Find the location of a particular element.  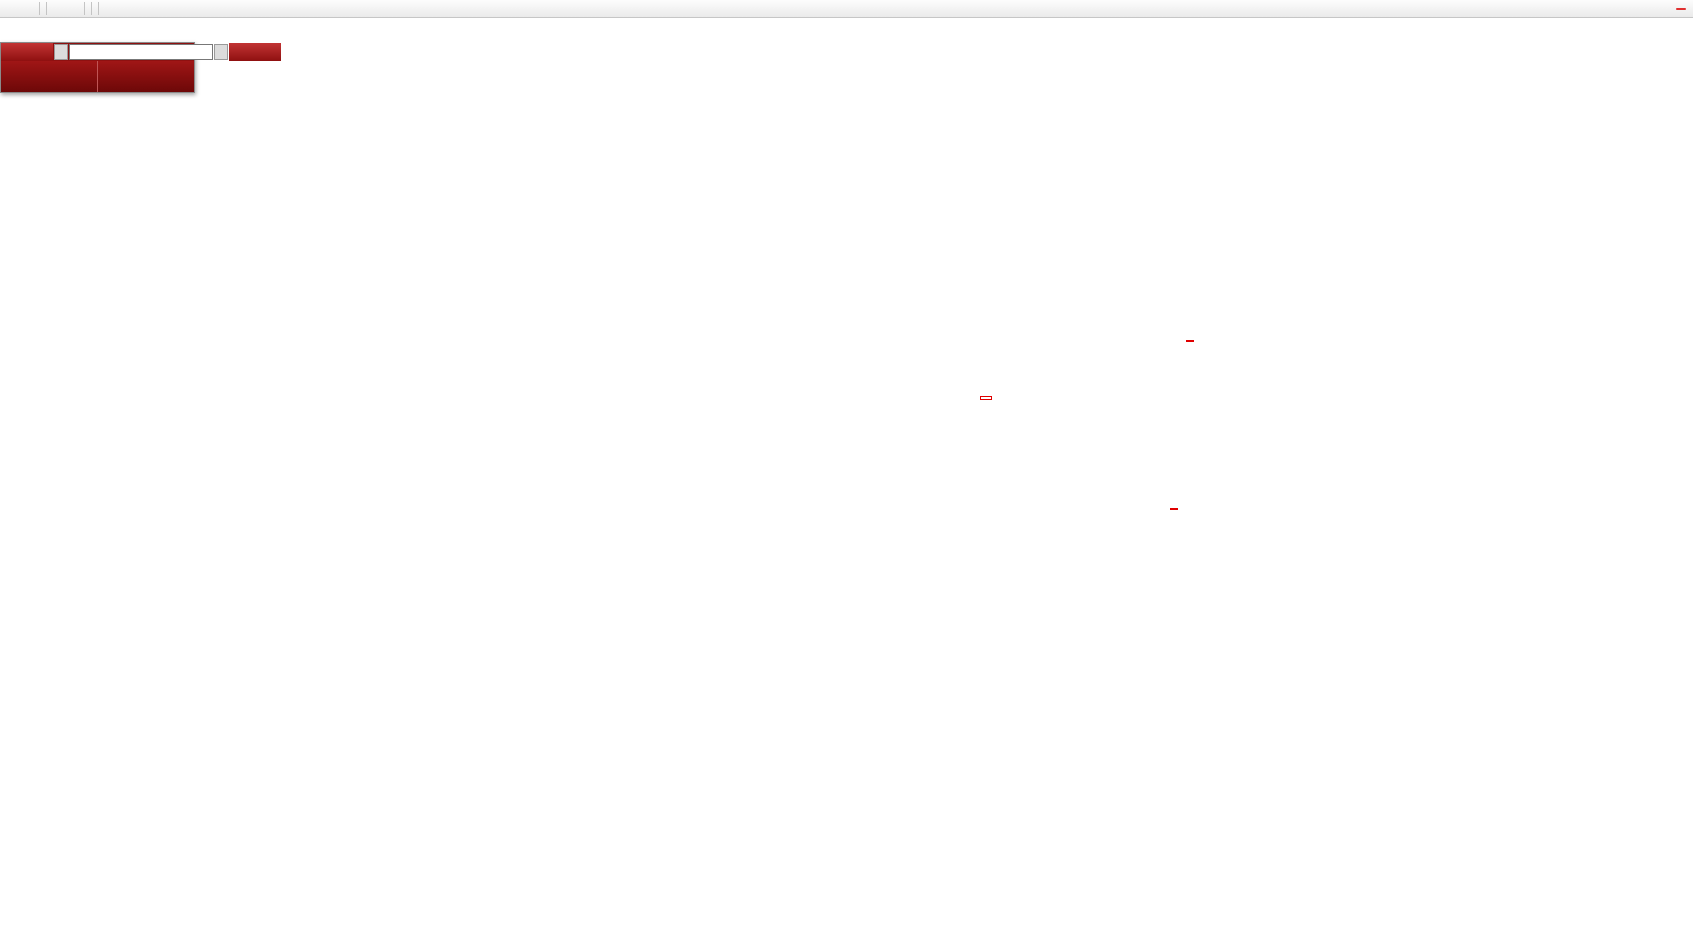

volume-up-button is located at coordinates (221, 52).